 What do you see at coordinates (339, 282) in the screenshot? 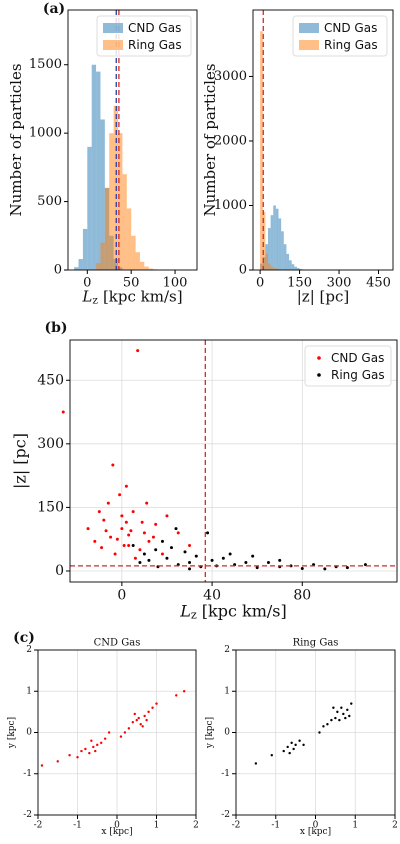
I see `x-tick-label: 300` at bounding box center [339, 282].